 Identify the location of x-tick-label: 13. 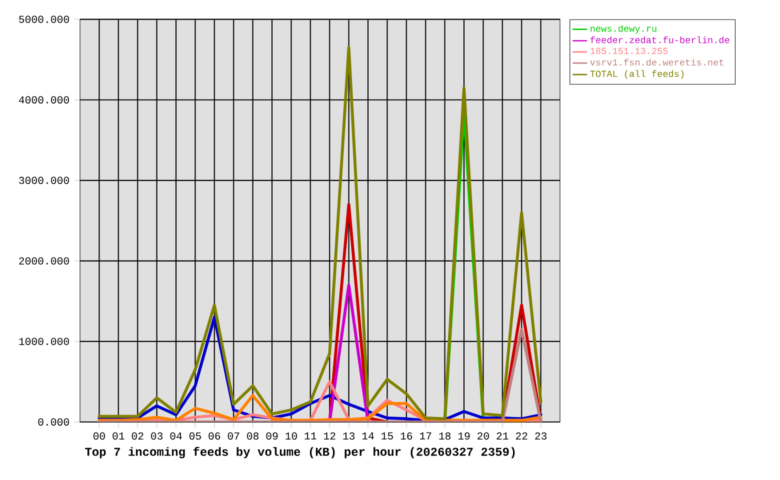
(349, 436).